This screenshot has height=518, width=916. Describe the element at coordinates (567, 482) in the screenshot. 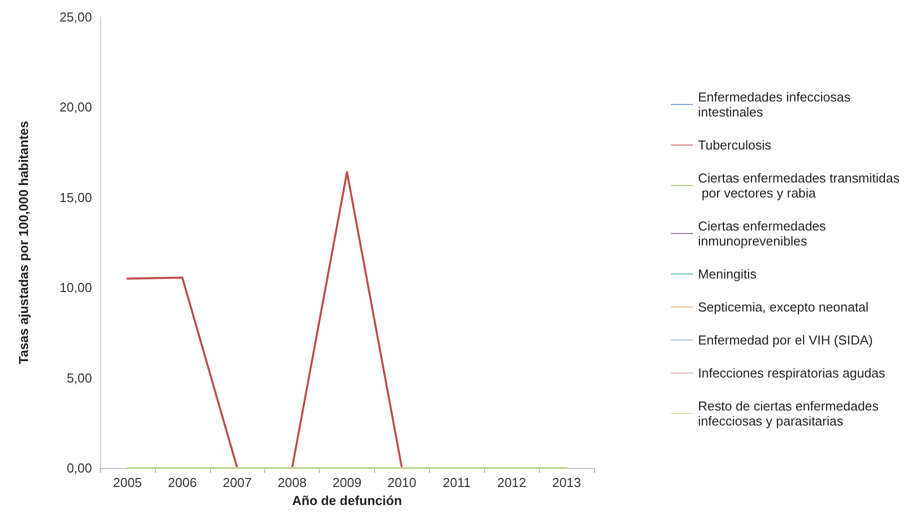

I see `x-tick-label: 2013` at that location.